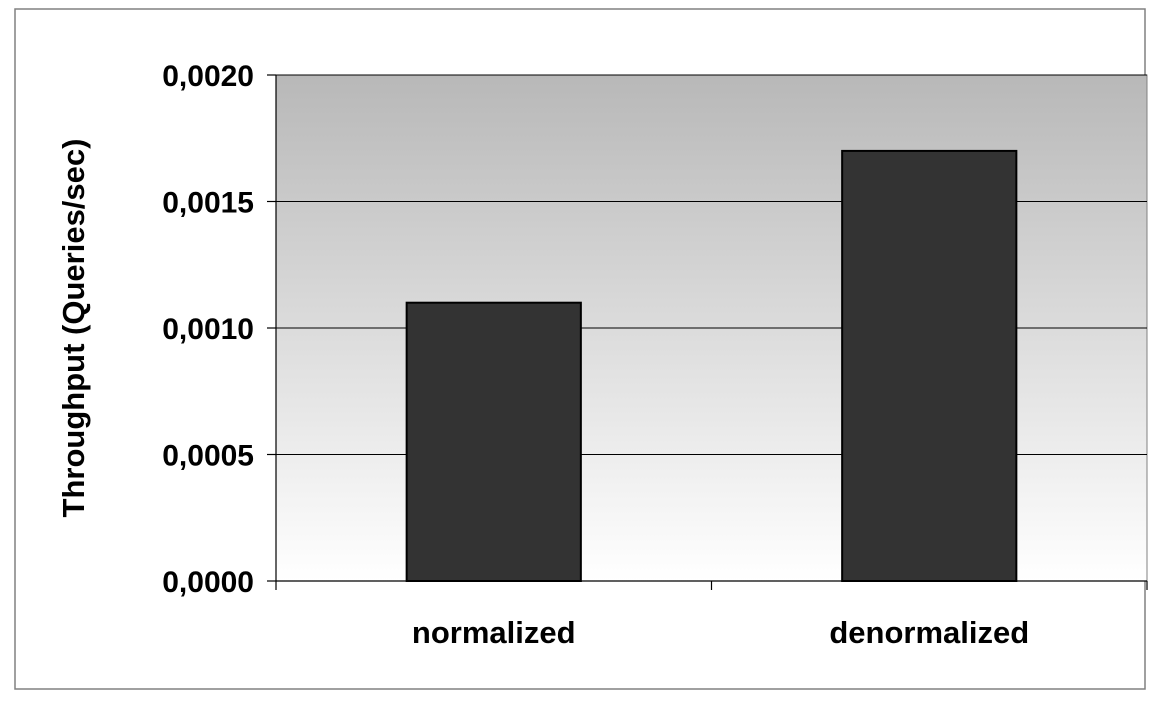  What do you see at coordinates (208, 76) in the screenshot?
I see `y-tick-label: 0,0020` at bounding box center [208, 76].